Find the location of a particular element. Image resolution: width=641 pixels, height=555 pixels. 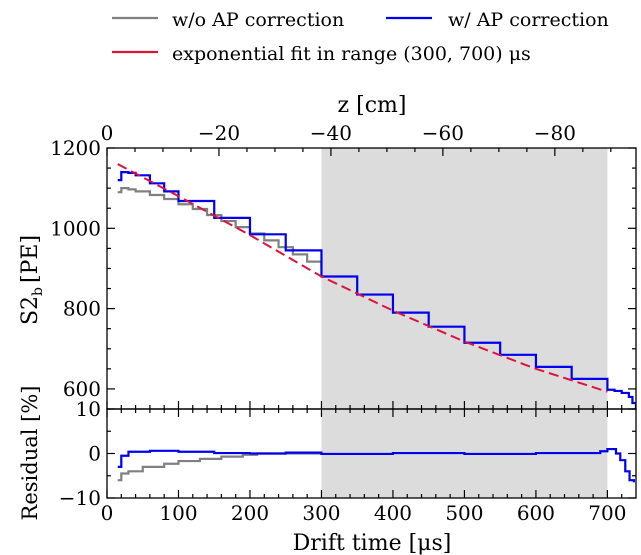

x-axis-label: Drift time [μs] is located at coordinates (372, 543).